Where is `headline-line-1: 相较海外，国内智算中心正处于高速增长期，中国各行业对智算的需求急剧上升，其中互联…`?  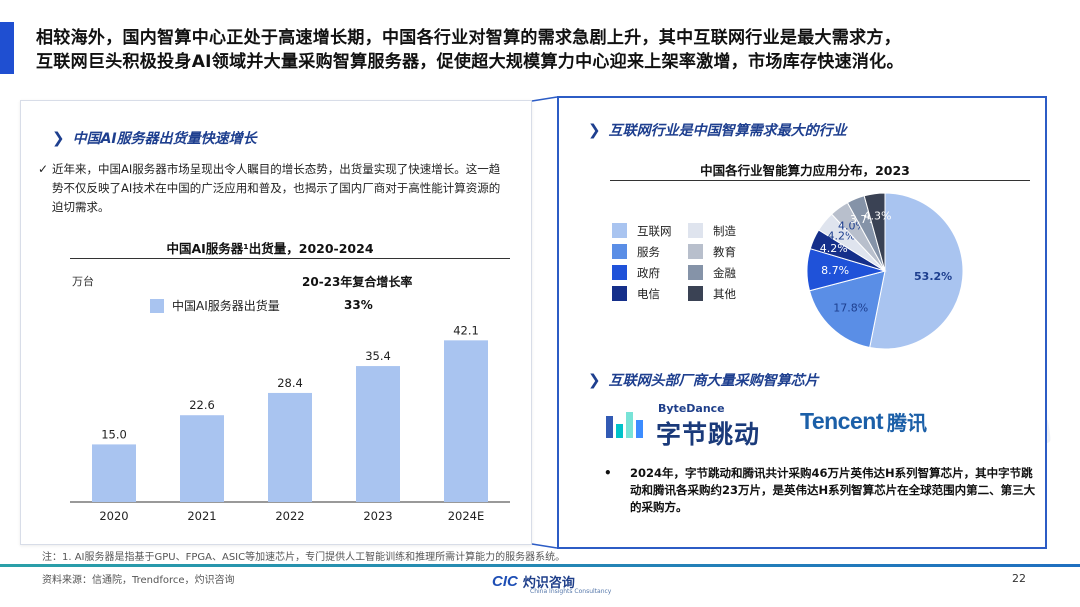 headline-line-1: 相较海外，国内智算中心正处于高速增长期，中国各行业对智算的需求急剧上升，其中互联… is located at coordinates (468, 38).